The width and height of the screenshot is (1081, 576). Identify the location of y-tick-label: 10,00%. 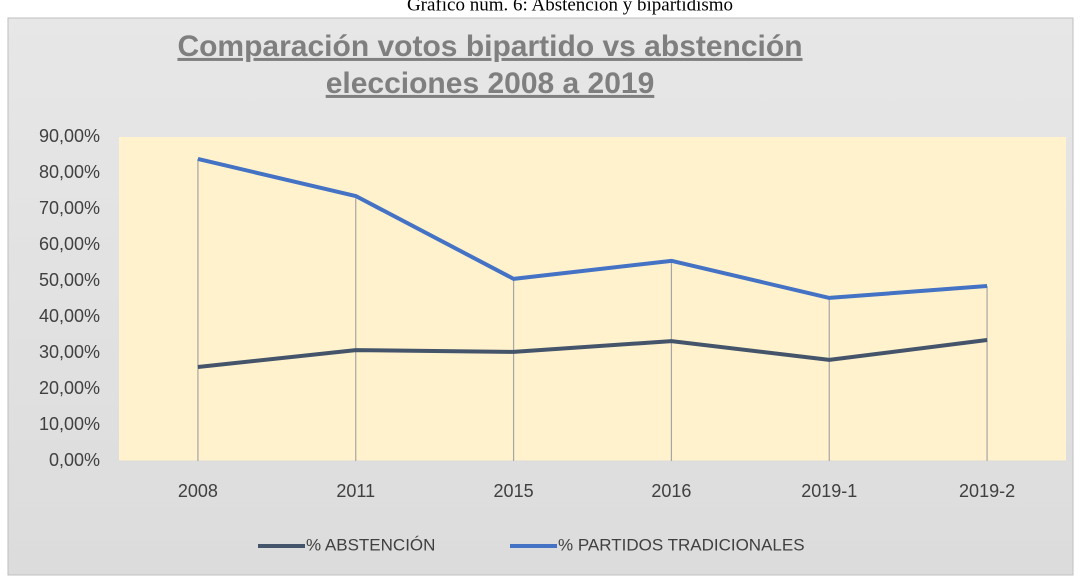
(69, 424).